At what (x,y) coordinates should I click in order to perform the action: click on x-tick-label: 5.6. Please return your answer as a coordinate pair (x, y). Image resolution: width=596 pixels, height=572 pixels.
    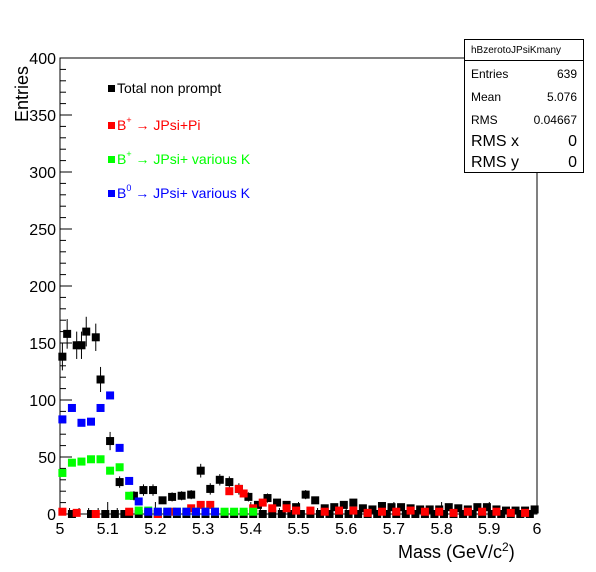
    Looking at the image, I should click on (346, 529).